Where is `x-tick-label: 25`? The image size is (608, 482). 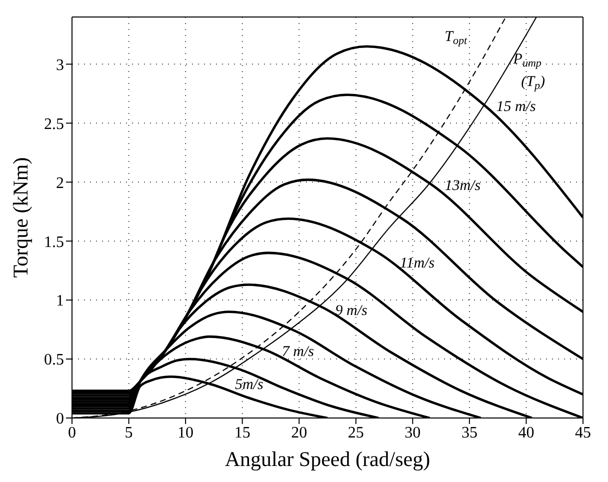 x-tick-label: 25 is located at coordinates (356, 433).